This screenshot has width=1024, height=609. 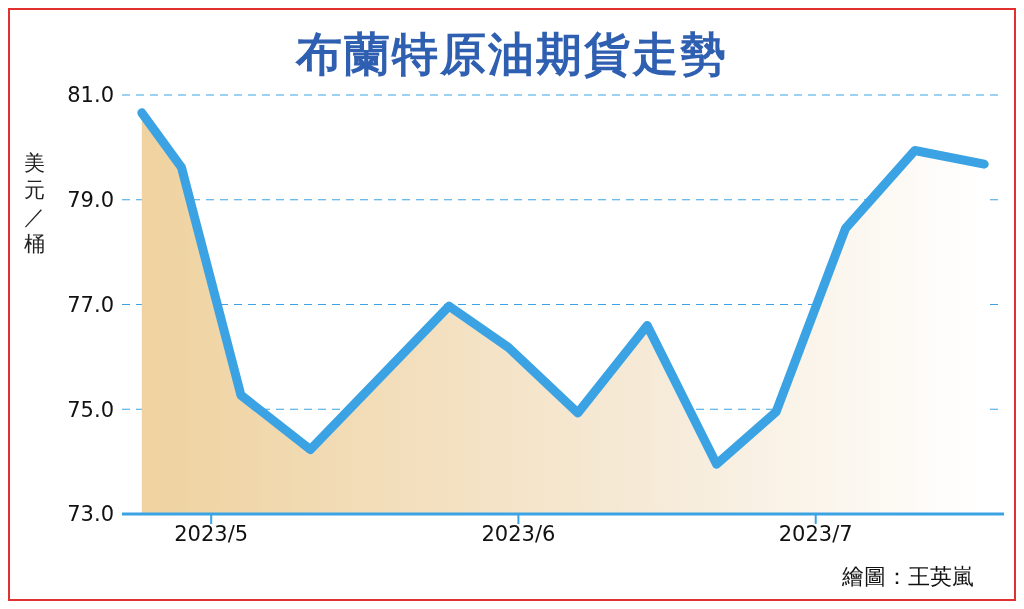 I want to click on y-tick-label: 79.0, so click(x=90, y=200).